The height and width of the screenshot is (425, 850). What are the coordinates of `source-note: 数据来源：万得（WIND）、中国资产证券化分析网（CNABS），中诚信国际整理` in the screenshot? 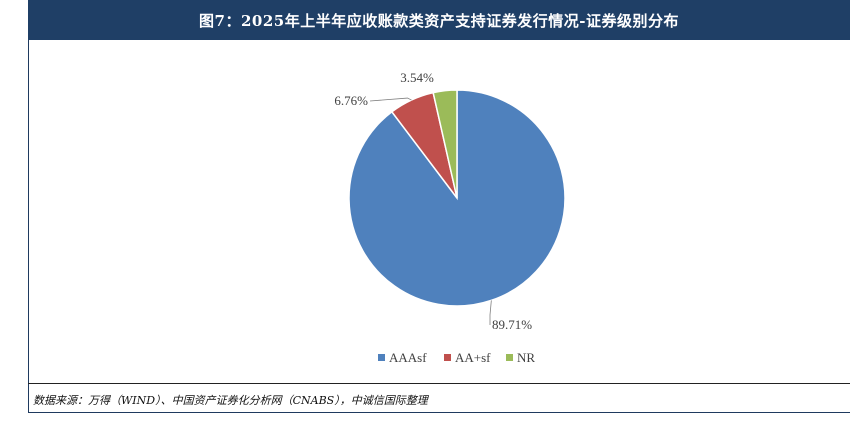 It's located at (230, 400).